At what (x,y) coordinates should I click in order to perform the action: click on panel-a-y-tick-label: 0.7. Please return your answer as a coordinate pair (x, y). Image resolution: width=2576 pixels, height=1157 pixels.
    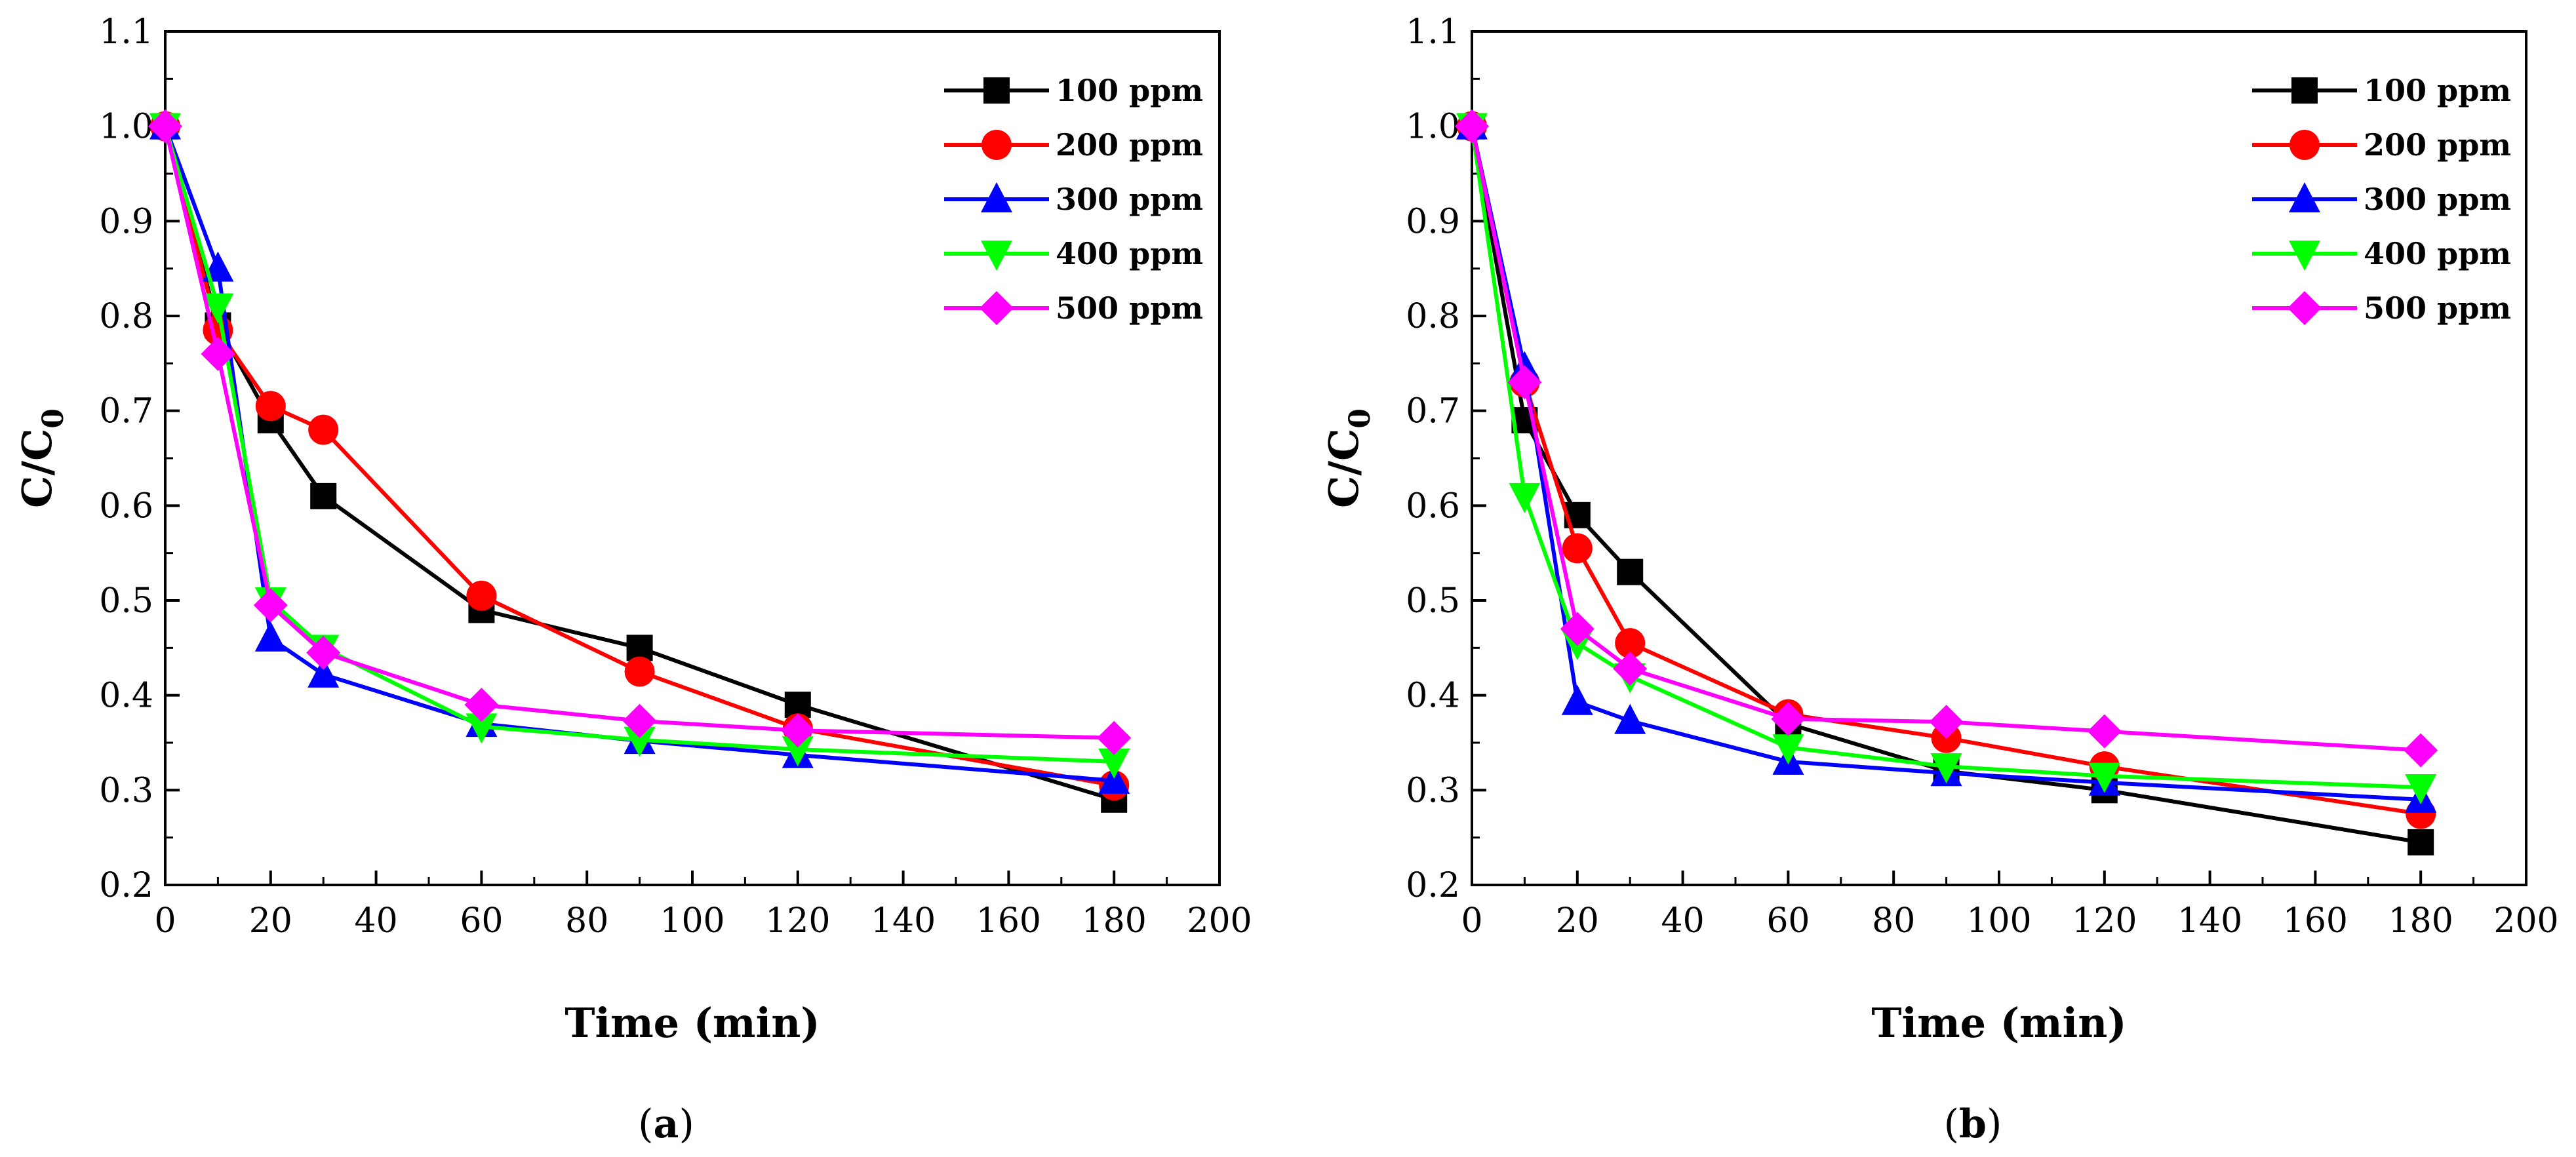
    Looking at the image, I should click on (126, 411).